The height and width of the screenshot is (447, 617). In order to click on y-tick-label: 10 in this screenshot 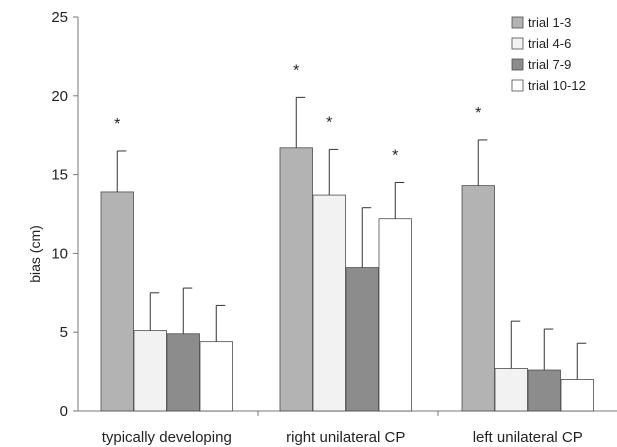, I will do `click(59, 253)`.